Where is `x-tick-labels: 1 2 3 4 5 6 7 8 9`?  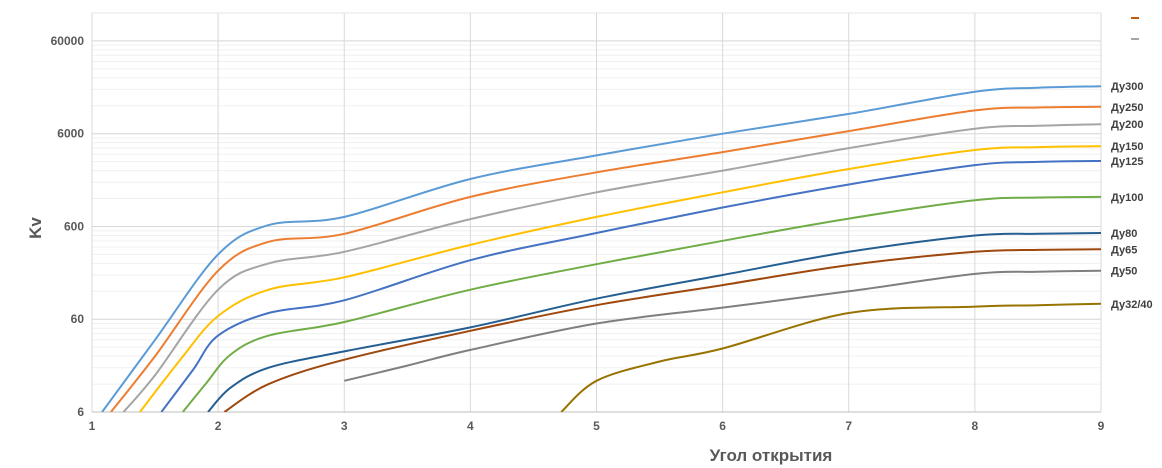 x-tick-labels: 1 2 3 4 5 6 7 8 9 is located at coordinates (597, 426).